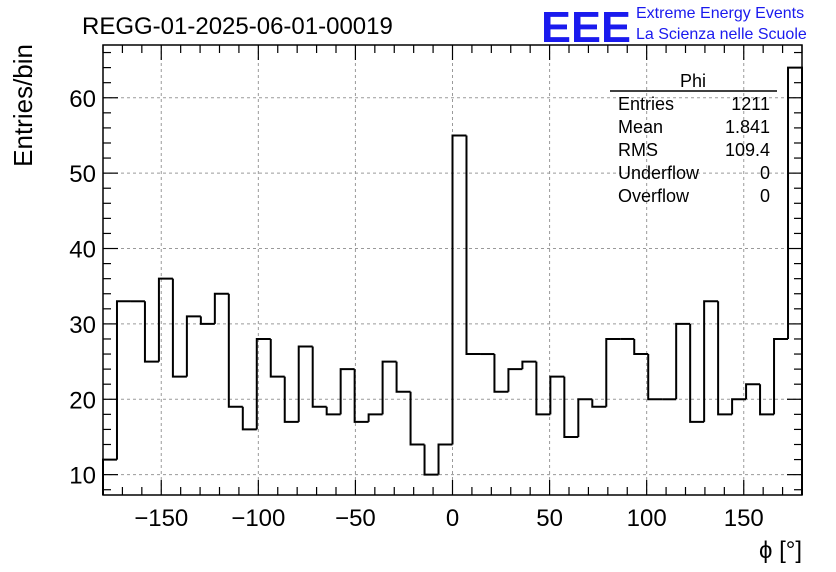 The width and height of the screenshot is (836, 572). What do you see at coordinates (638, 150) in the screenshot?
I see `stats-label: RMS` at bounding box center [638, 150].